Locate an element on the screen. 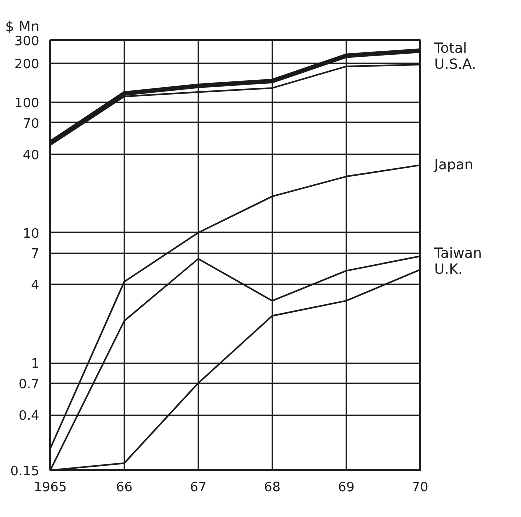  series-label: U.K. is located at coordinates (448, 270).